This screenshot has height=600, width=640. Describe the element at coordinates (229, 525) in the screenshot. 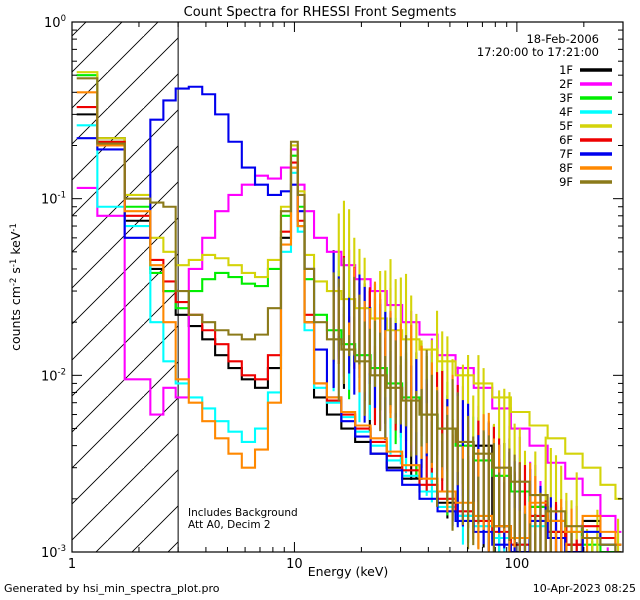

I see `attenuator-note: Att A0, Decim 2` at that location.